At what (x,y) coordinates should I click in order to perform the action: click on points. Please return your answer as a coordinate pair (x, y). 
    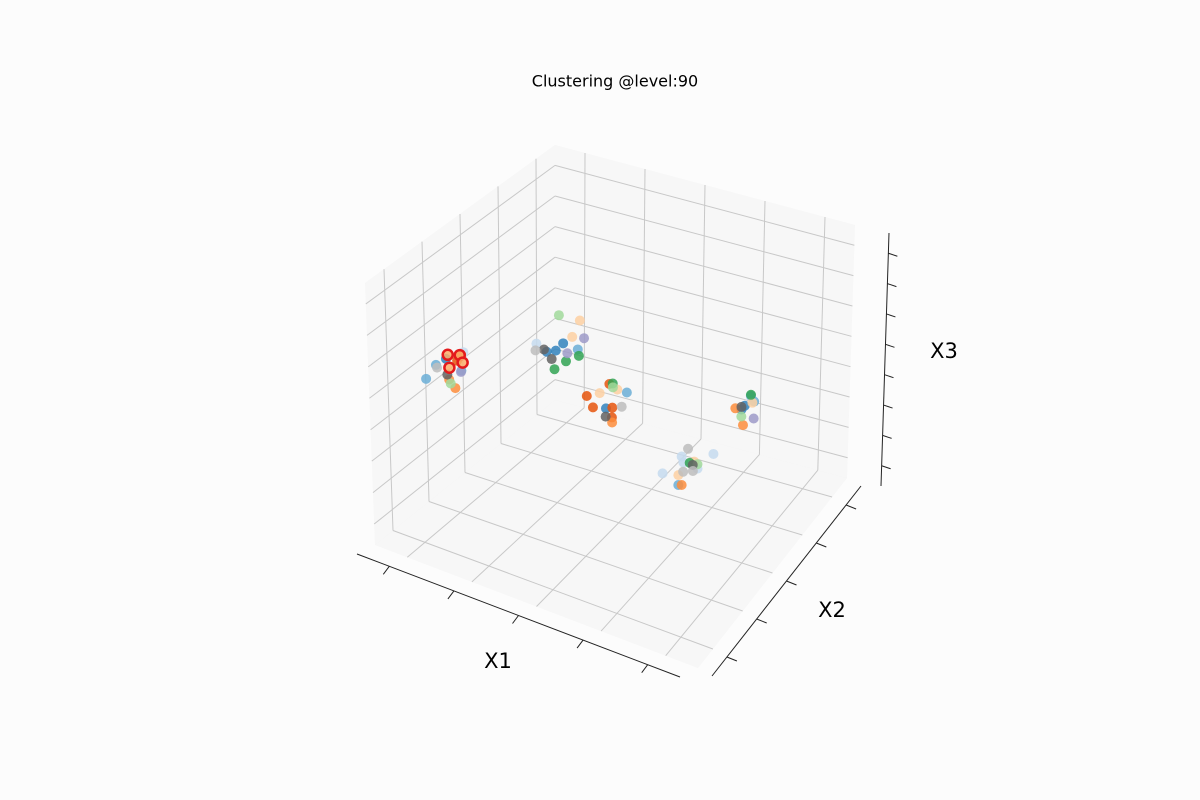
    Looking at the image, I should click on (590, 400).